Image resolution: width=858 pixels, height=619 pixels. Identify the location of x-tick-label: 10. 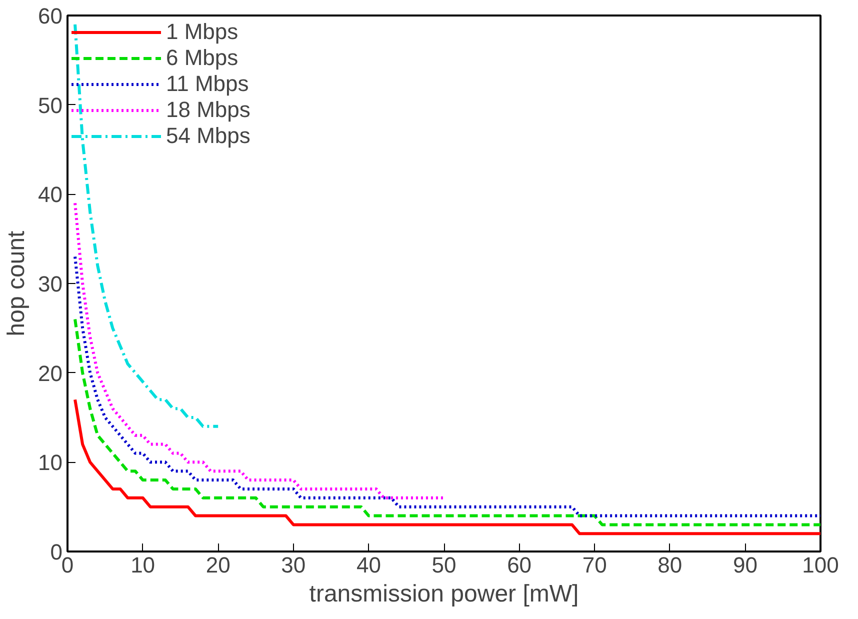
(143, 565).